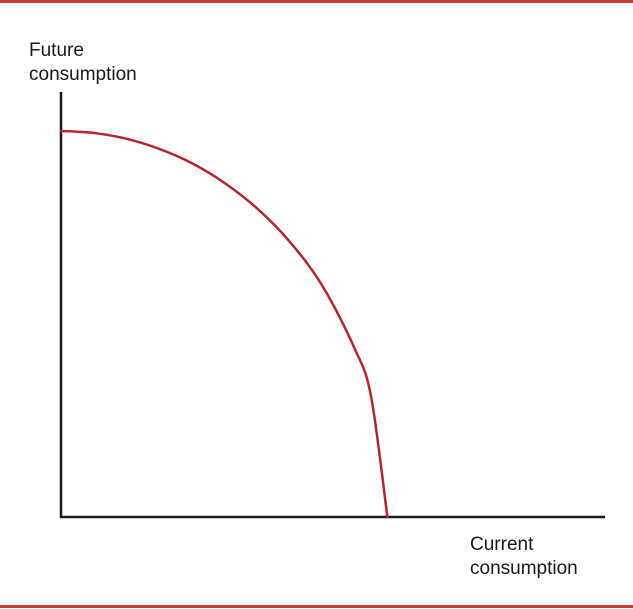  I want to click on x-axis-label: Current consumption, so click(524, 557).